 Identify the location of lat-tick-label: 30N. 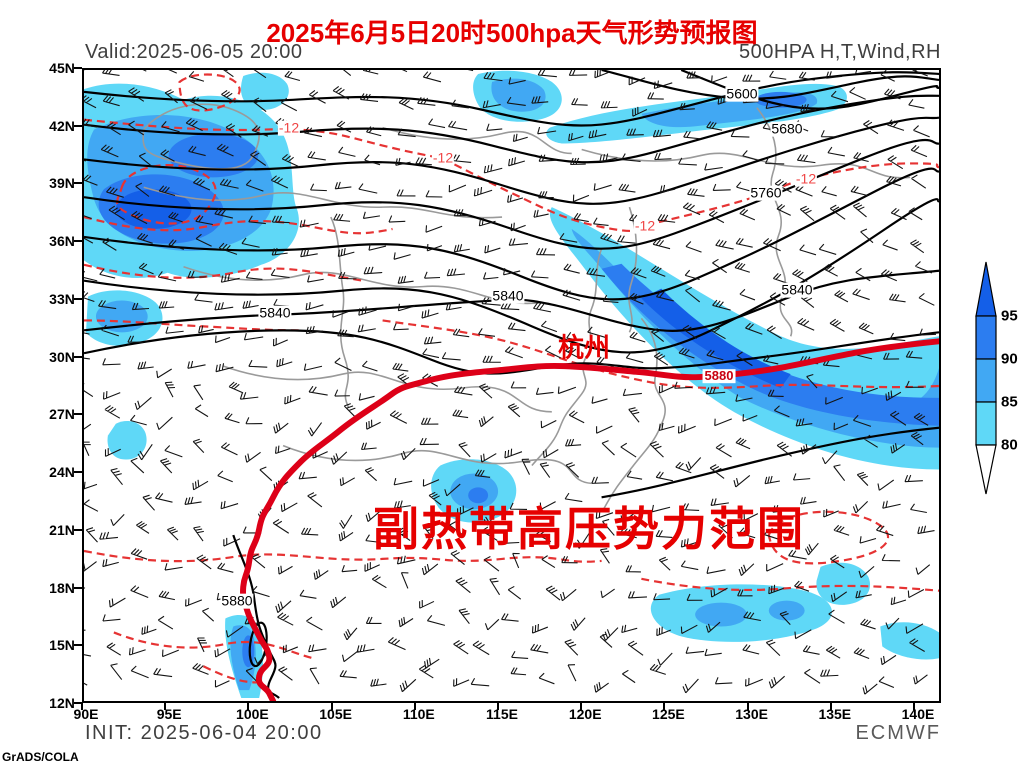
(62, 356).